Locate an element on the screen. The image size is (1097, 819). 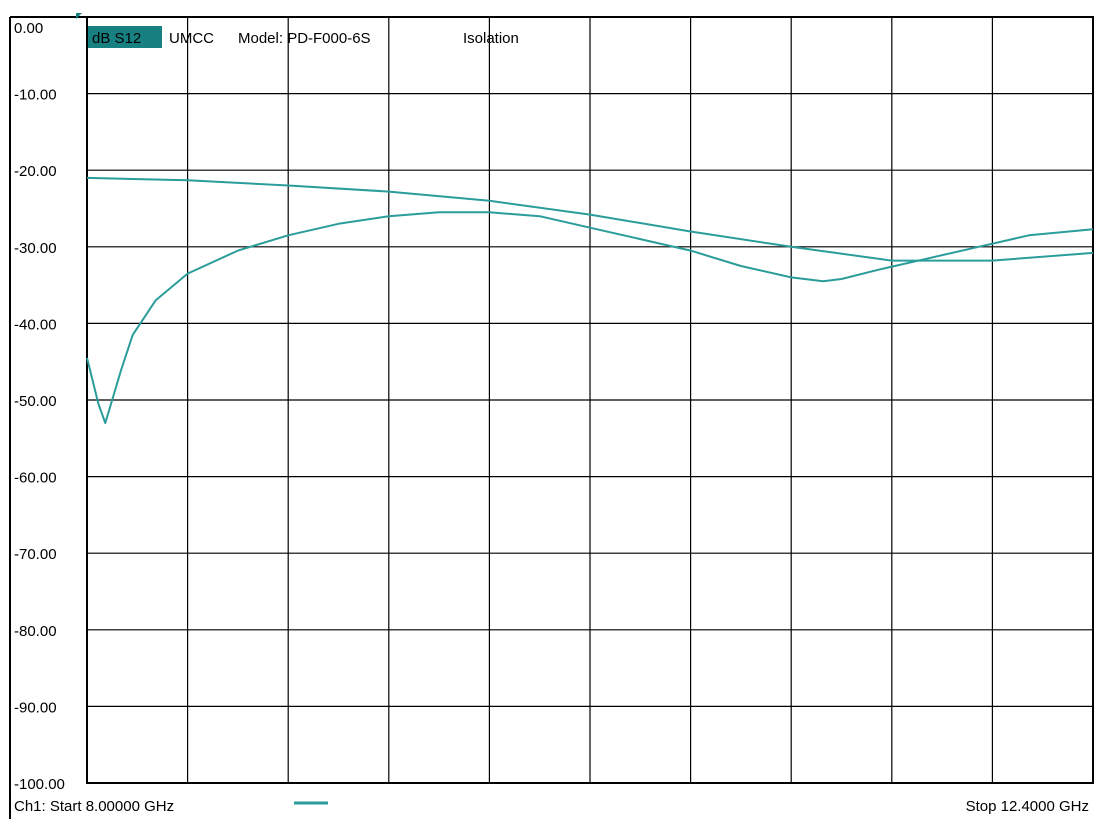
y-tick-label: -40.00 is located at coordinates (35, 324).